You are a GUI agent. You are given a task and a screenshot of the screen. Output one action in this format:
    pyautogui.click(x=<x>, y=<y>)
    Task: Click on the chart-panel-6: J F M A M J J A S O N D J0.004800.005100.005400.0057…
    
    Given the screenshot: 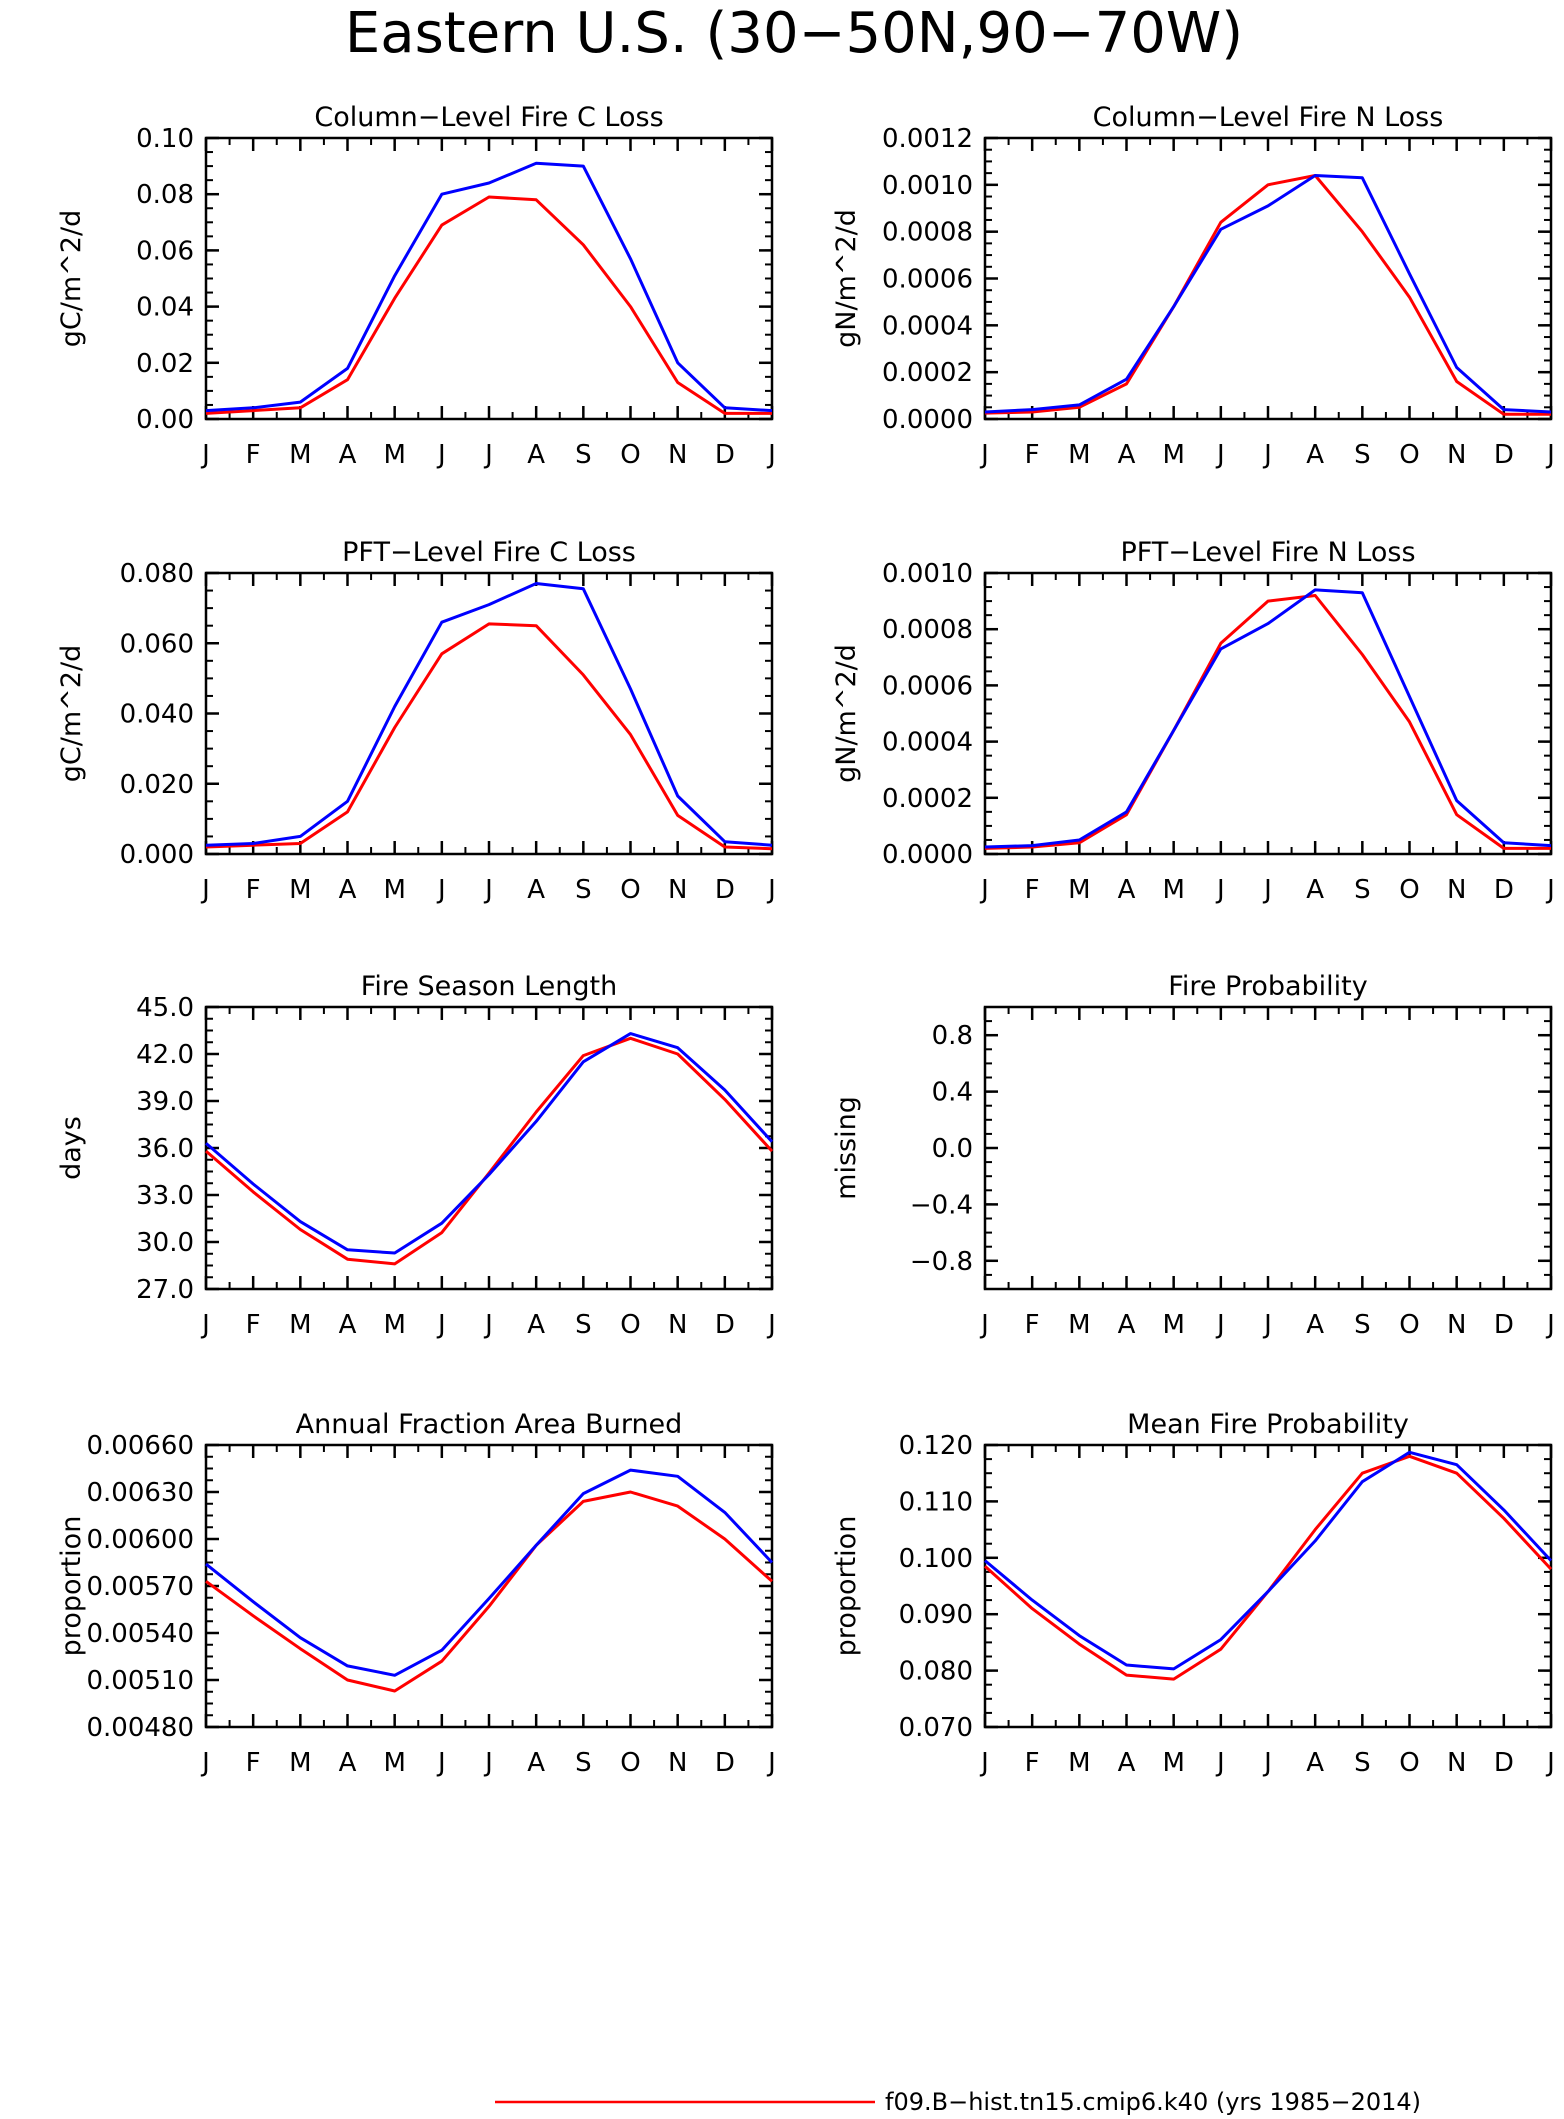 What is the action you would take?
    pyautogui.click(x=416, y=1593)
    